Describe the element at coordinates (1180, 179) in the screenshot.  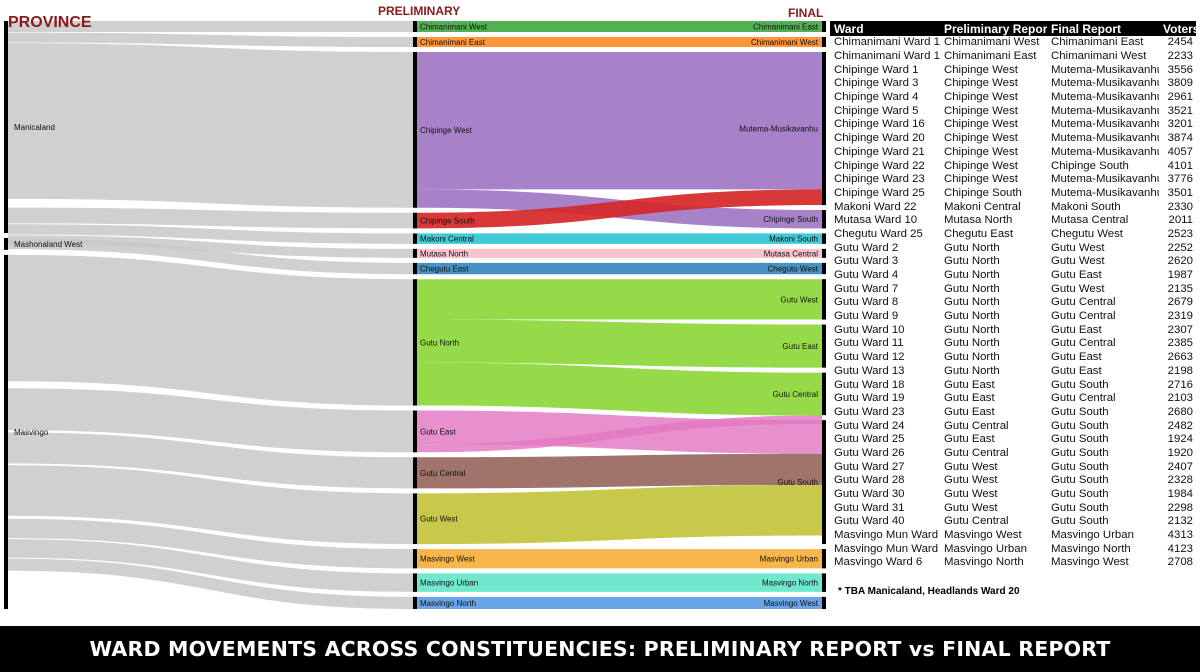
I see `cell-voters: 3776` at that location.